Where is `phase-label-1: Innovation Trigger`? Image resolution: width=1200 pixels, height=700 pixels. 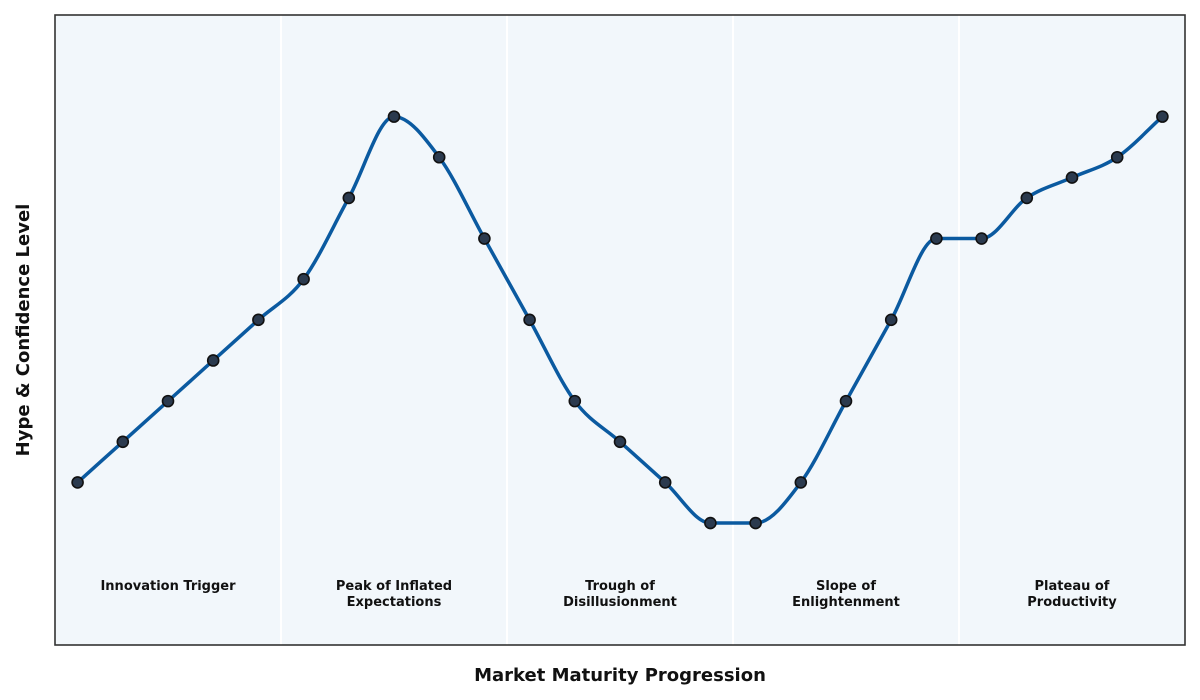
phase-label-1: Innovation Trigger is located at coordinates (168, 586).